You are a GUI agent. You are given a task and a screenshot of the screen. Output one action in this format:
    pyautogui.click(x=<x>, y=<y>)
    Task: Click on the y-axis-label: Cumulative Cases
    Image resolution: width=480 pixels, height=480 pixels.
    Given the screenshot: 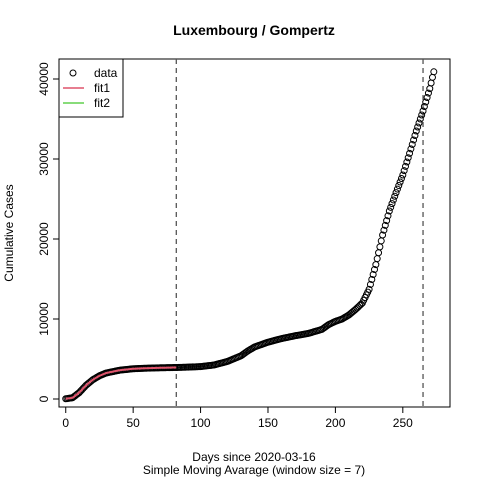 What is the action you would take?
    pyautogui.click(x=9, y=232)
    